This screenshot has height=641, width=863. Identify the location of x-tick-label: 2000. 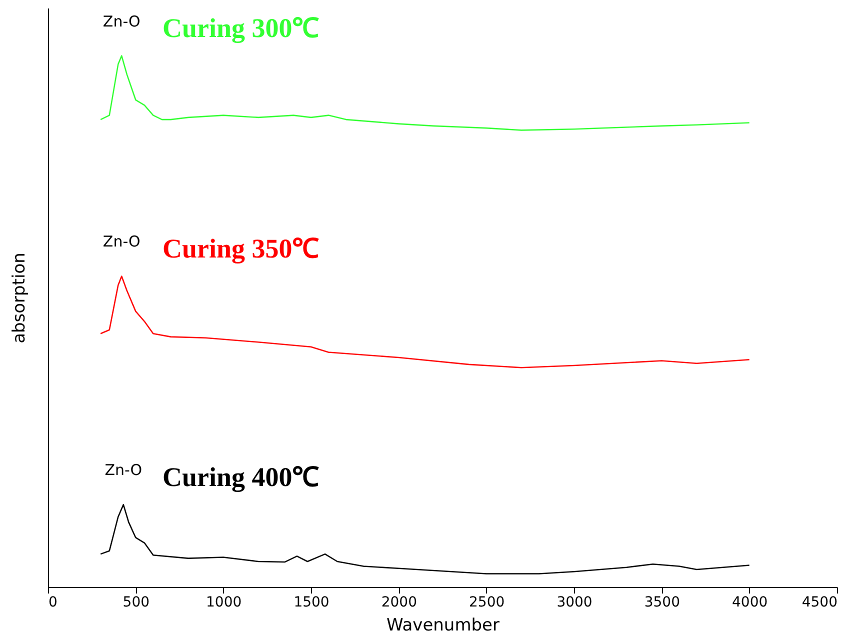
(399, 602).